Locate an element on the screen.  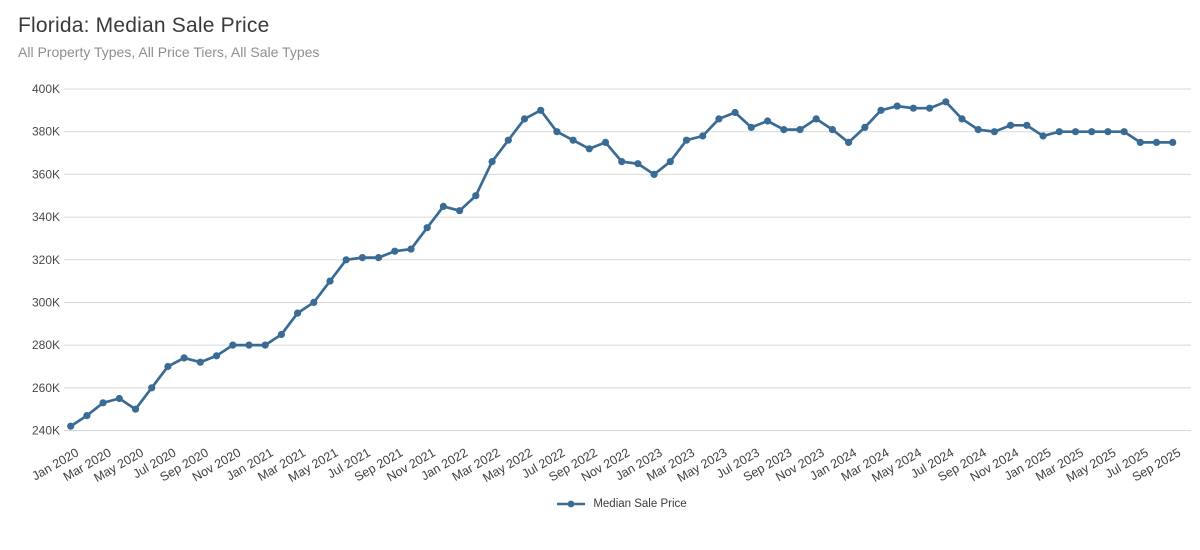
y-axis-labels: 240K 260K 280K 300K 320K 340K 360K 380K 400K is located at coordinates (46, 260).